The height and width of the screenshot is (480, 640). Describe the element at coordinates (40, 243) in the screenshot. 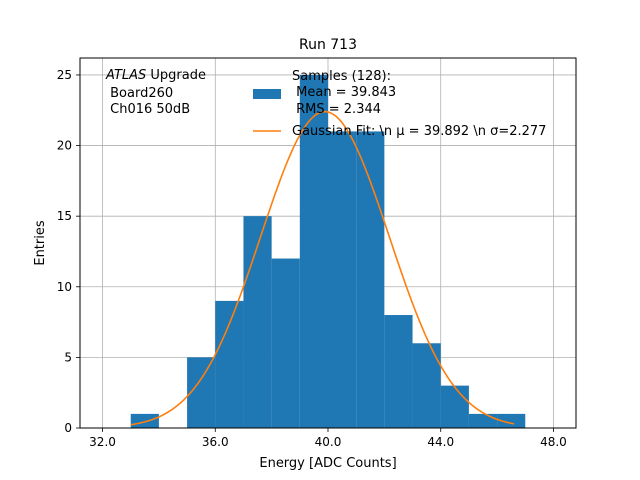

I see `y-axis-label: Entries` at that location.